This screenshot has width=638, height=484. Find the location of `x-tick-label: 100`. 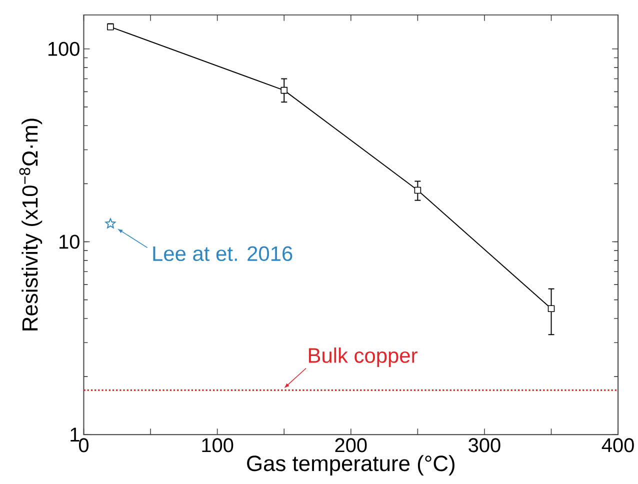

x-tick-label: 100 is located at coordinates (218, 445).